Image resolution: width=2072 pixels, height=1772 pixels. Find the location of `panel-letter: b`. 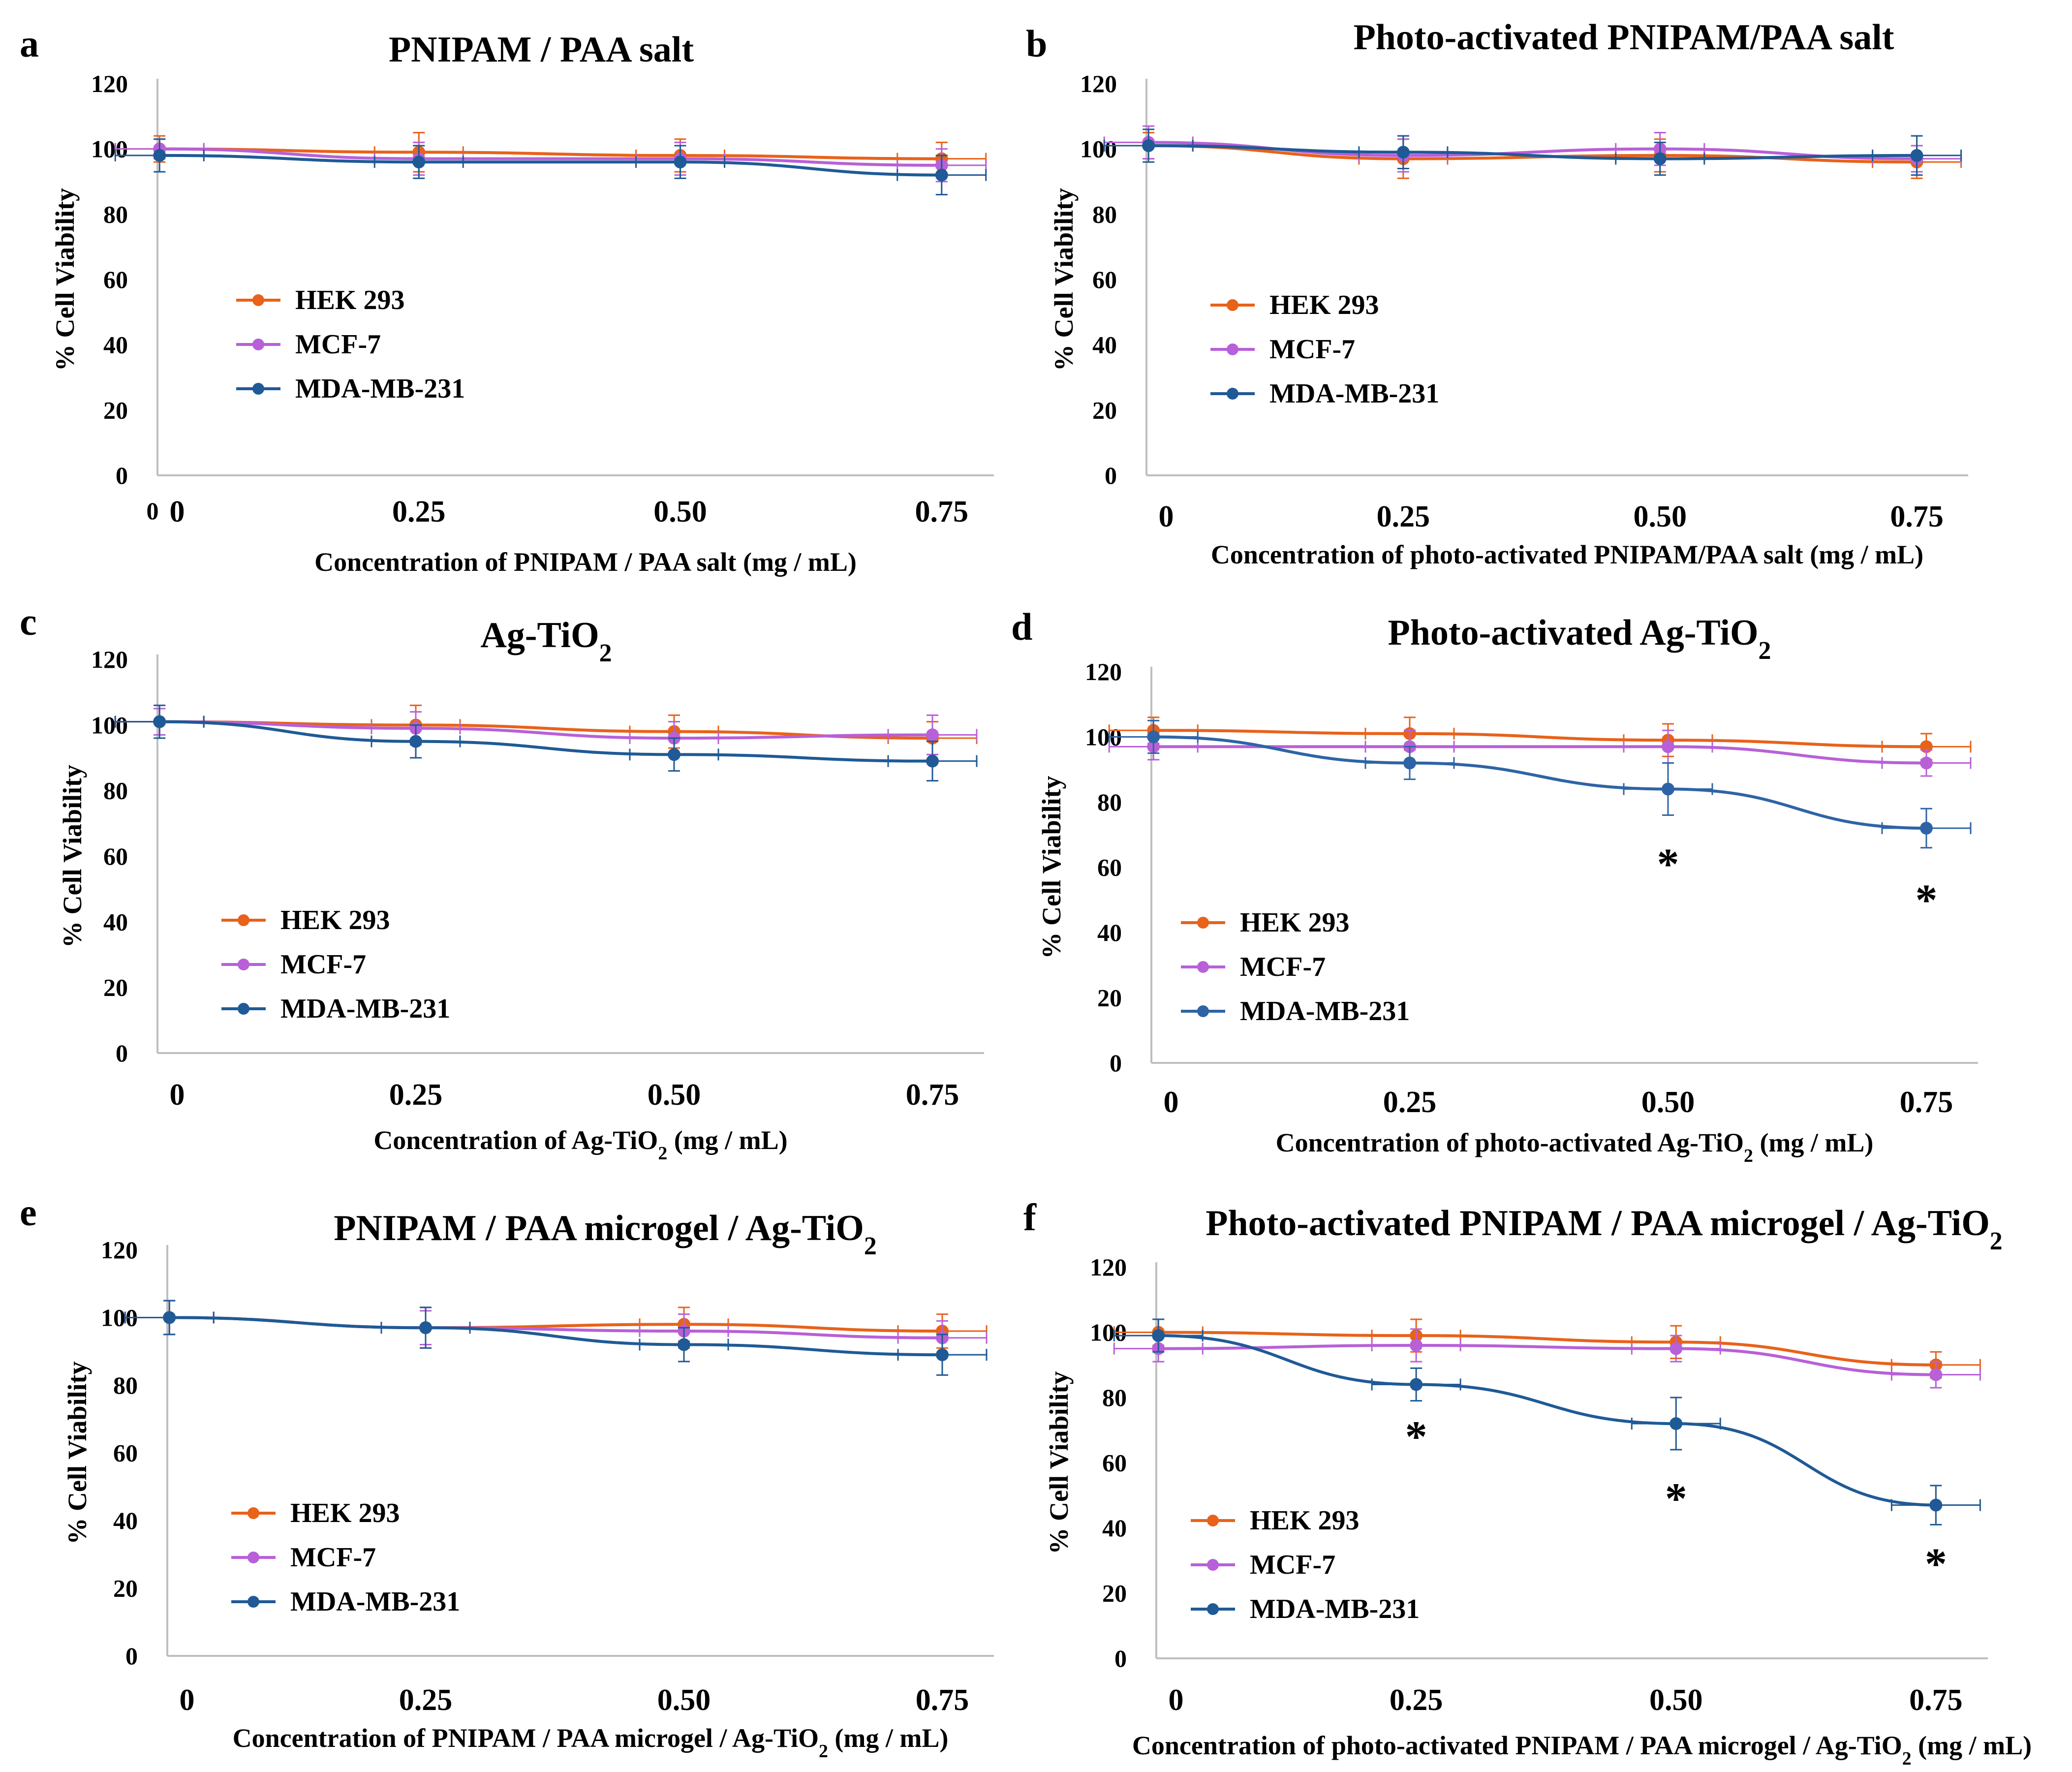

panel-letter: b is located at coordinates (1037, 43).